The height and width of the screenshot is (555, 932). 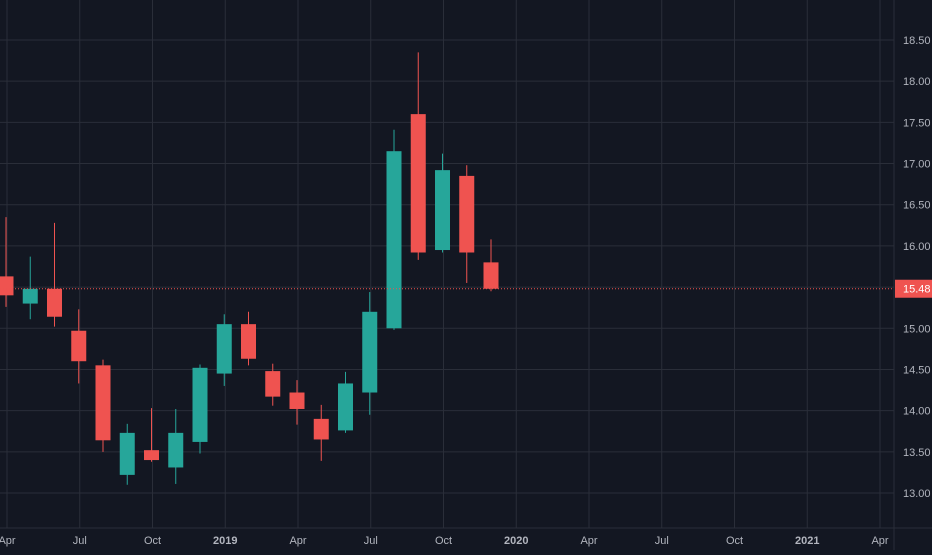 What do you see at coordinates (807, 541) in the screenshot?
I see `x-tick-label: 2021` at bounding box center [807, 541].